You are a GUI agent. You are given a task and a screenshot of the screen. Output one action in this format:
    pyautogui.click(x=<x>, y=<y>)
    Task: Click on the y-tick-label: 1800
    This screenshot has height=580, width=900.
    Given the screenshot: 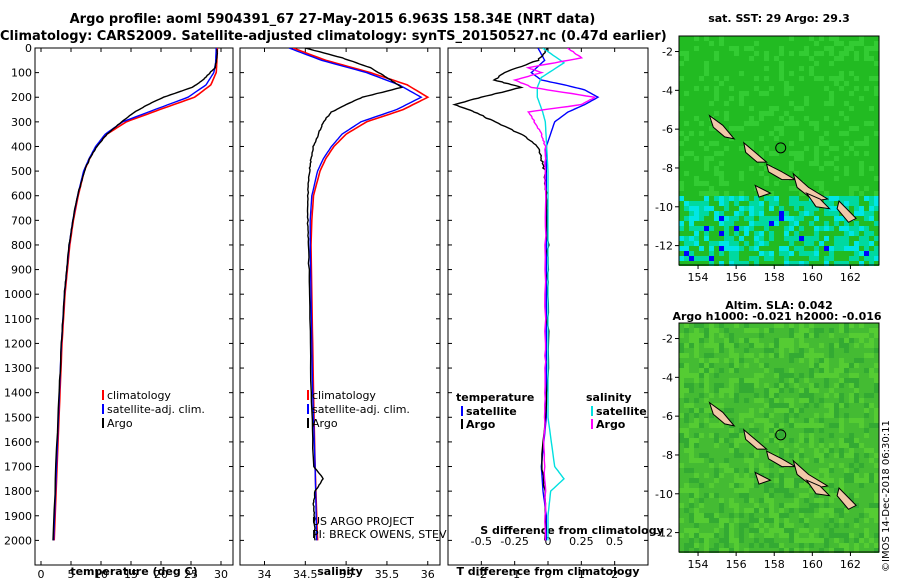 What is the action you would take?
    pyautogui.click(x=18, y=491)
    